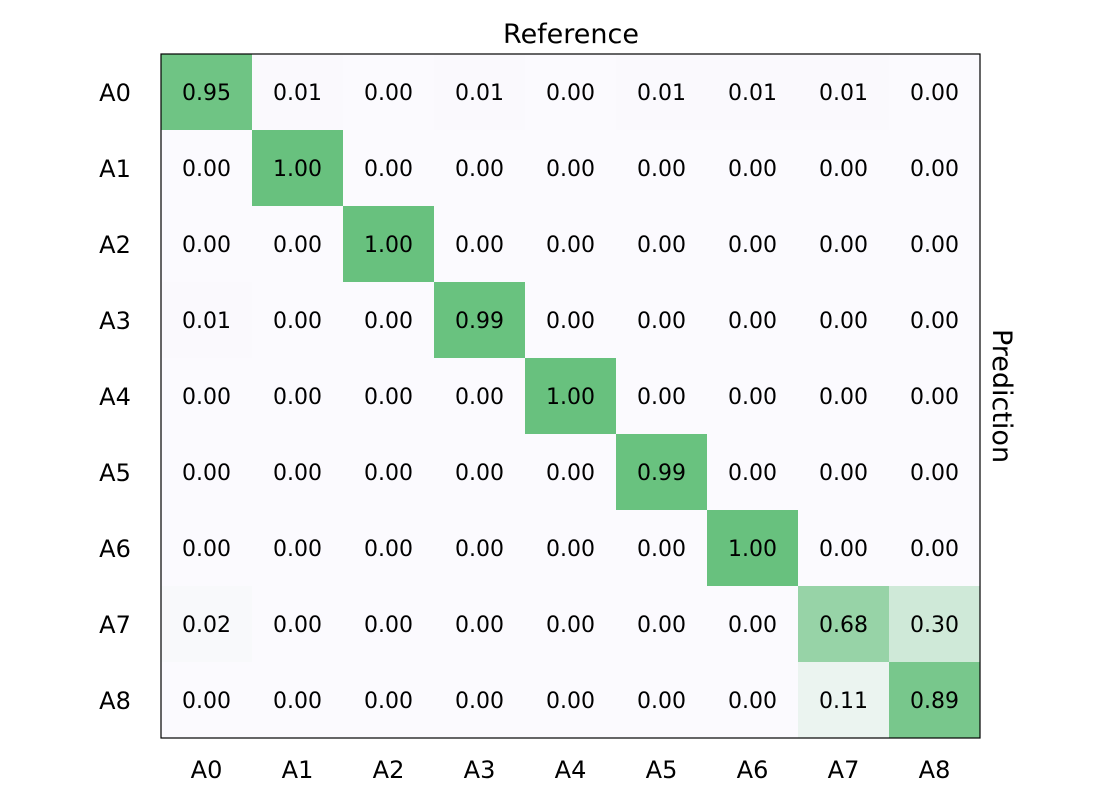 The height and width of the screenshot is (803, 1116). Describe the element at coordinates (661, 93) in the screenshot. I see `cell-value-label: 0.01` at that location.